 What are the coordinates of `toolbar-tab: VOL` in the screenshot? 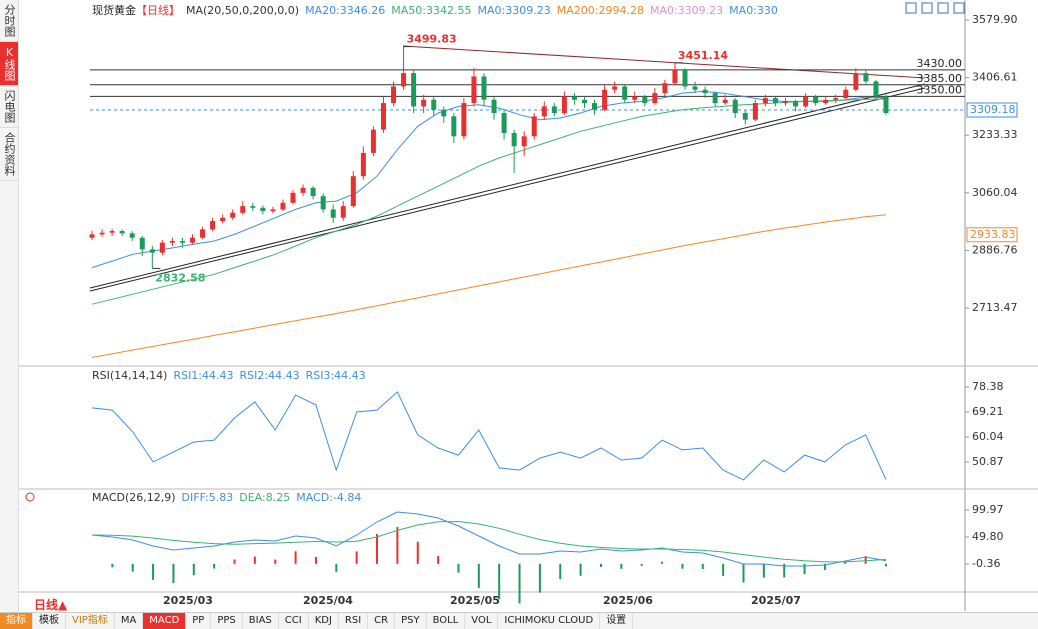 It's located at (482, 621).